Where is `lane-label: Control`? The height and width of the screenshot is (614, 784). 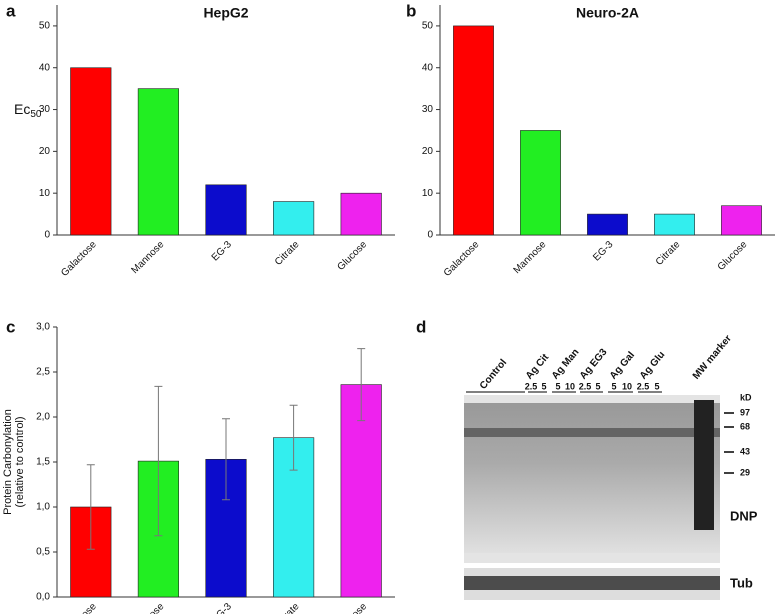
lane-label: Control is located at coordinates (493, 374).